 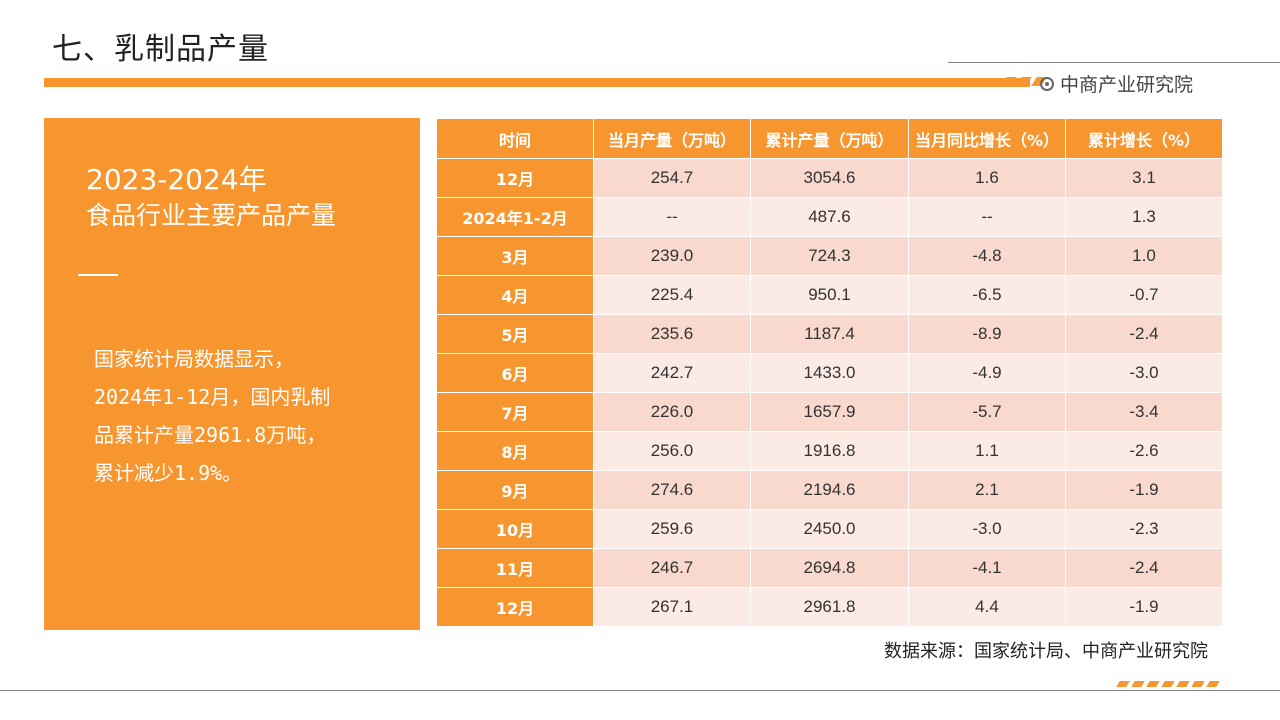 I want to click on column-header-monthly-output: 当月产量（万吨）, so click(x=672, y=138).